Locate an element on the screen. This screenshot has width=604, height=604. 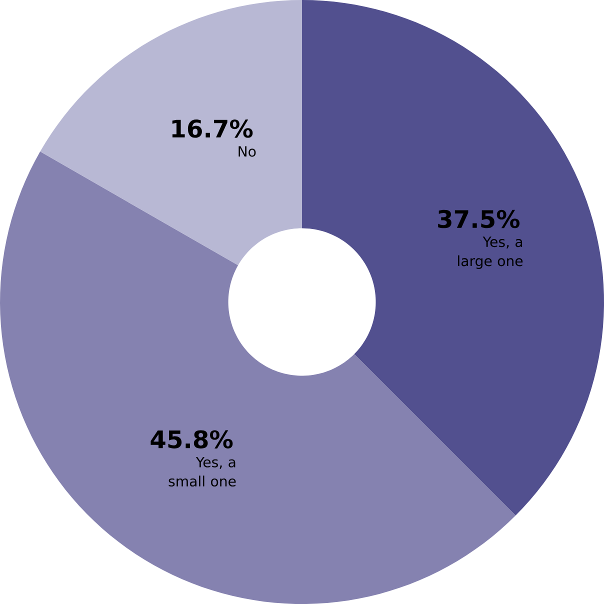
data-label: 45.8% is located at coordinates (191, 439).